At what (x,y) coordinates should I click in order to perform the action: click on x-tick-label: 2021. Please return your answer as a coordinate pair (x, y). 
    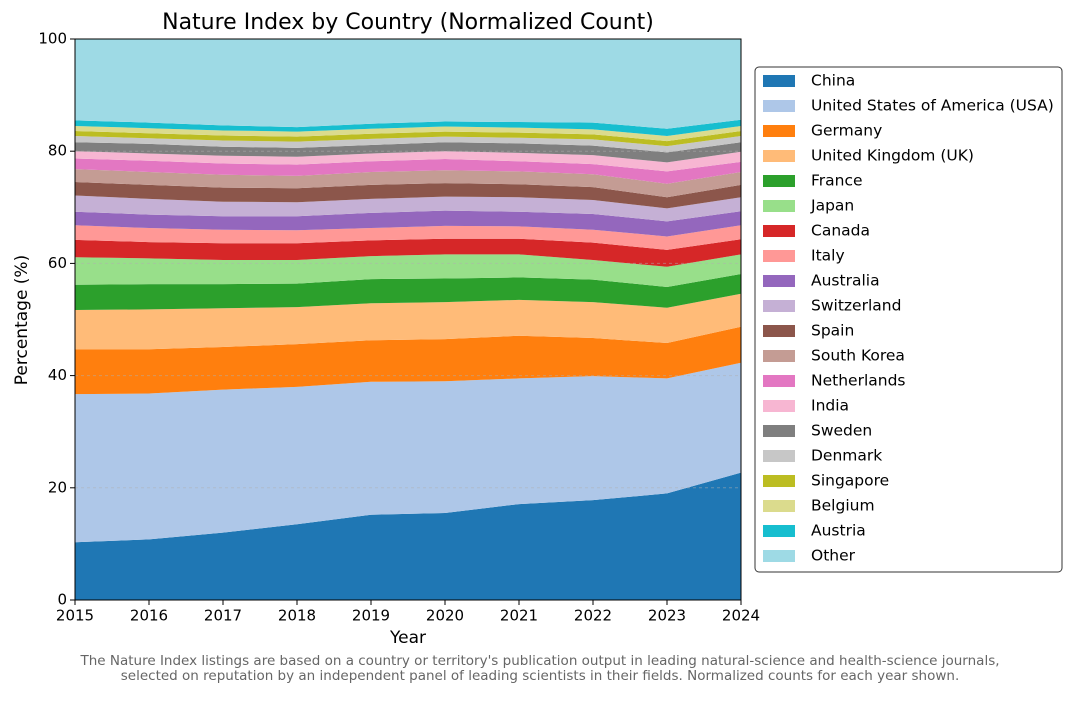
    Looking at the image, I should click on (519, 616).